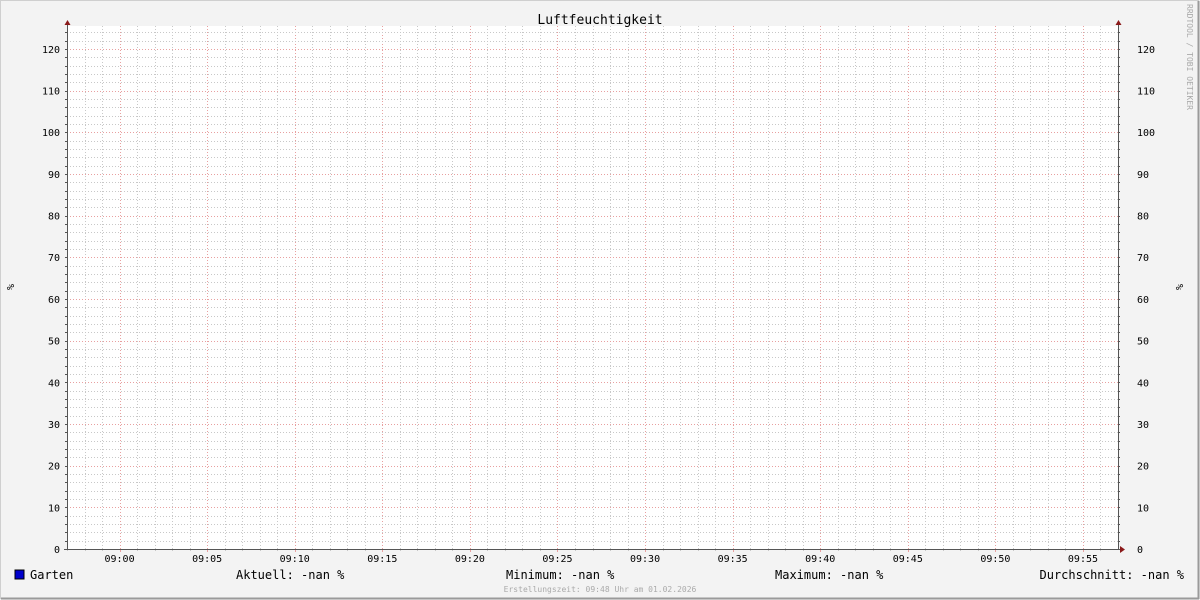 This screenshot has width=1200, height=600. What do you see at coordinates (1143, 258) in the screenshot?
I see `y-tick-label-right: 70` at bounding box center [1143, 258].